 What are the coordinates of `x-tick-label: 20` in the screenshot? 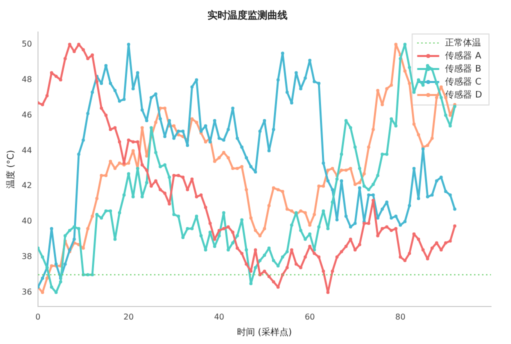 It's located at (128, 317).